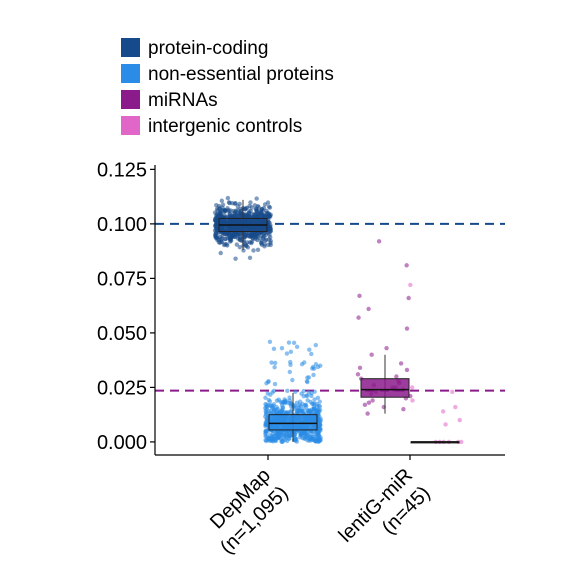 The height and width of the screenshot is (575, 582). Describe the element at coordinates (122, 443) in the screenshot. I see `y-tick-label: 0.000` at that location.